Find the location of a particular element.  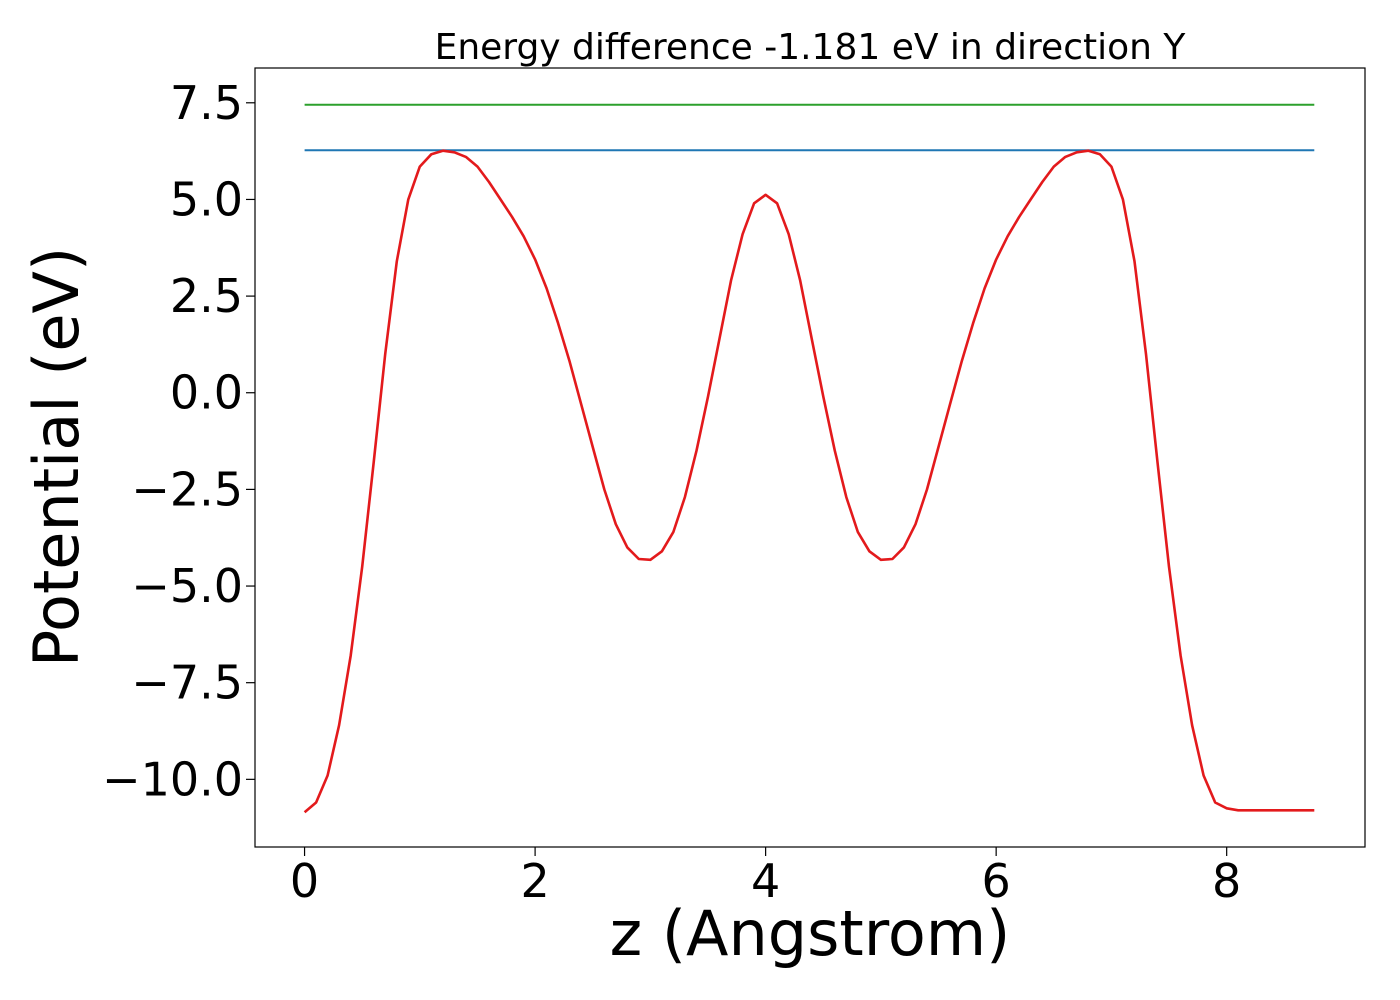

x-tick-label: 6 is located at coordinates (996, 881).